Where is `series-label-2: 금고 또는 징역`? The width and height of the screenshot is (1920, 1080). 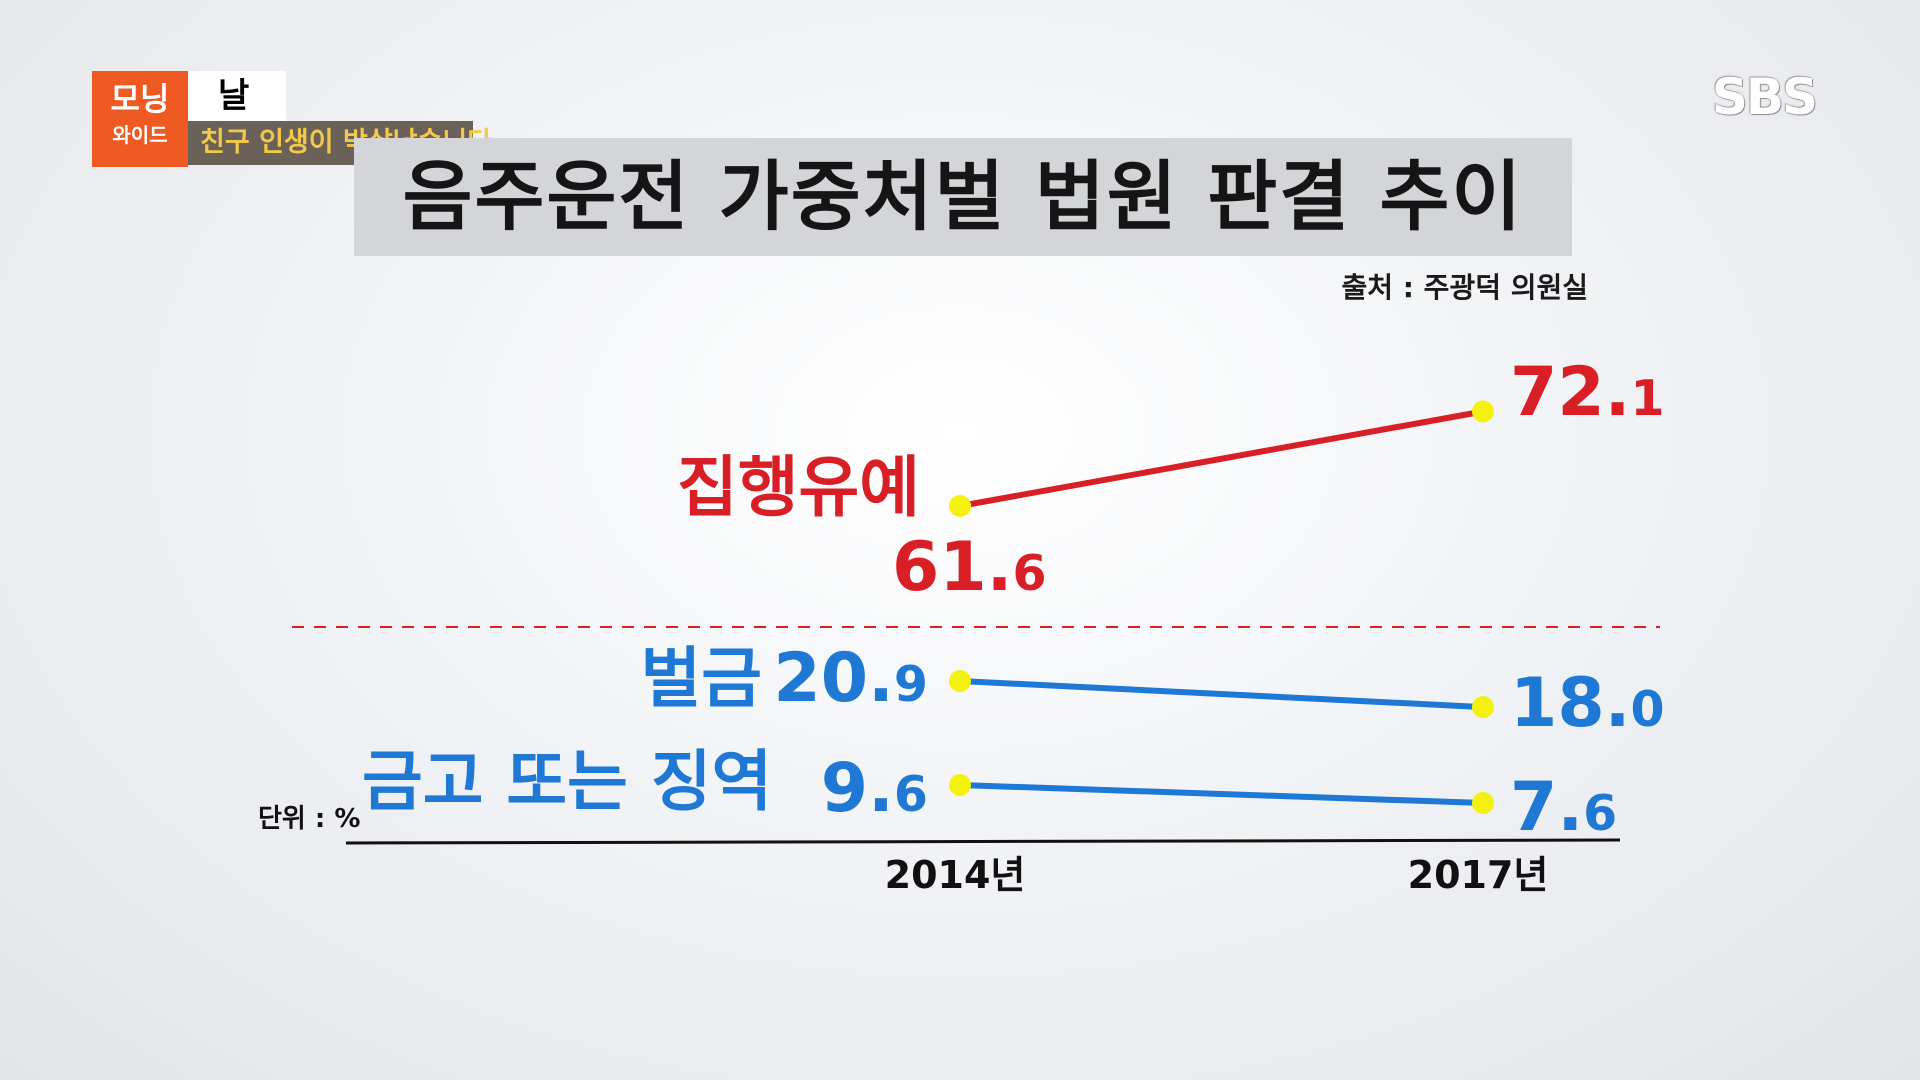 series-label-2: 금고 또는 징역 is located at coordinates (567, 781).